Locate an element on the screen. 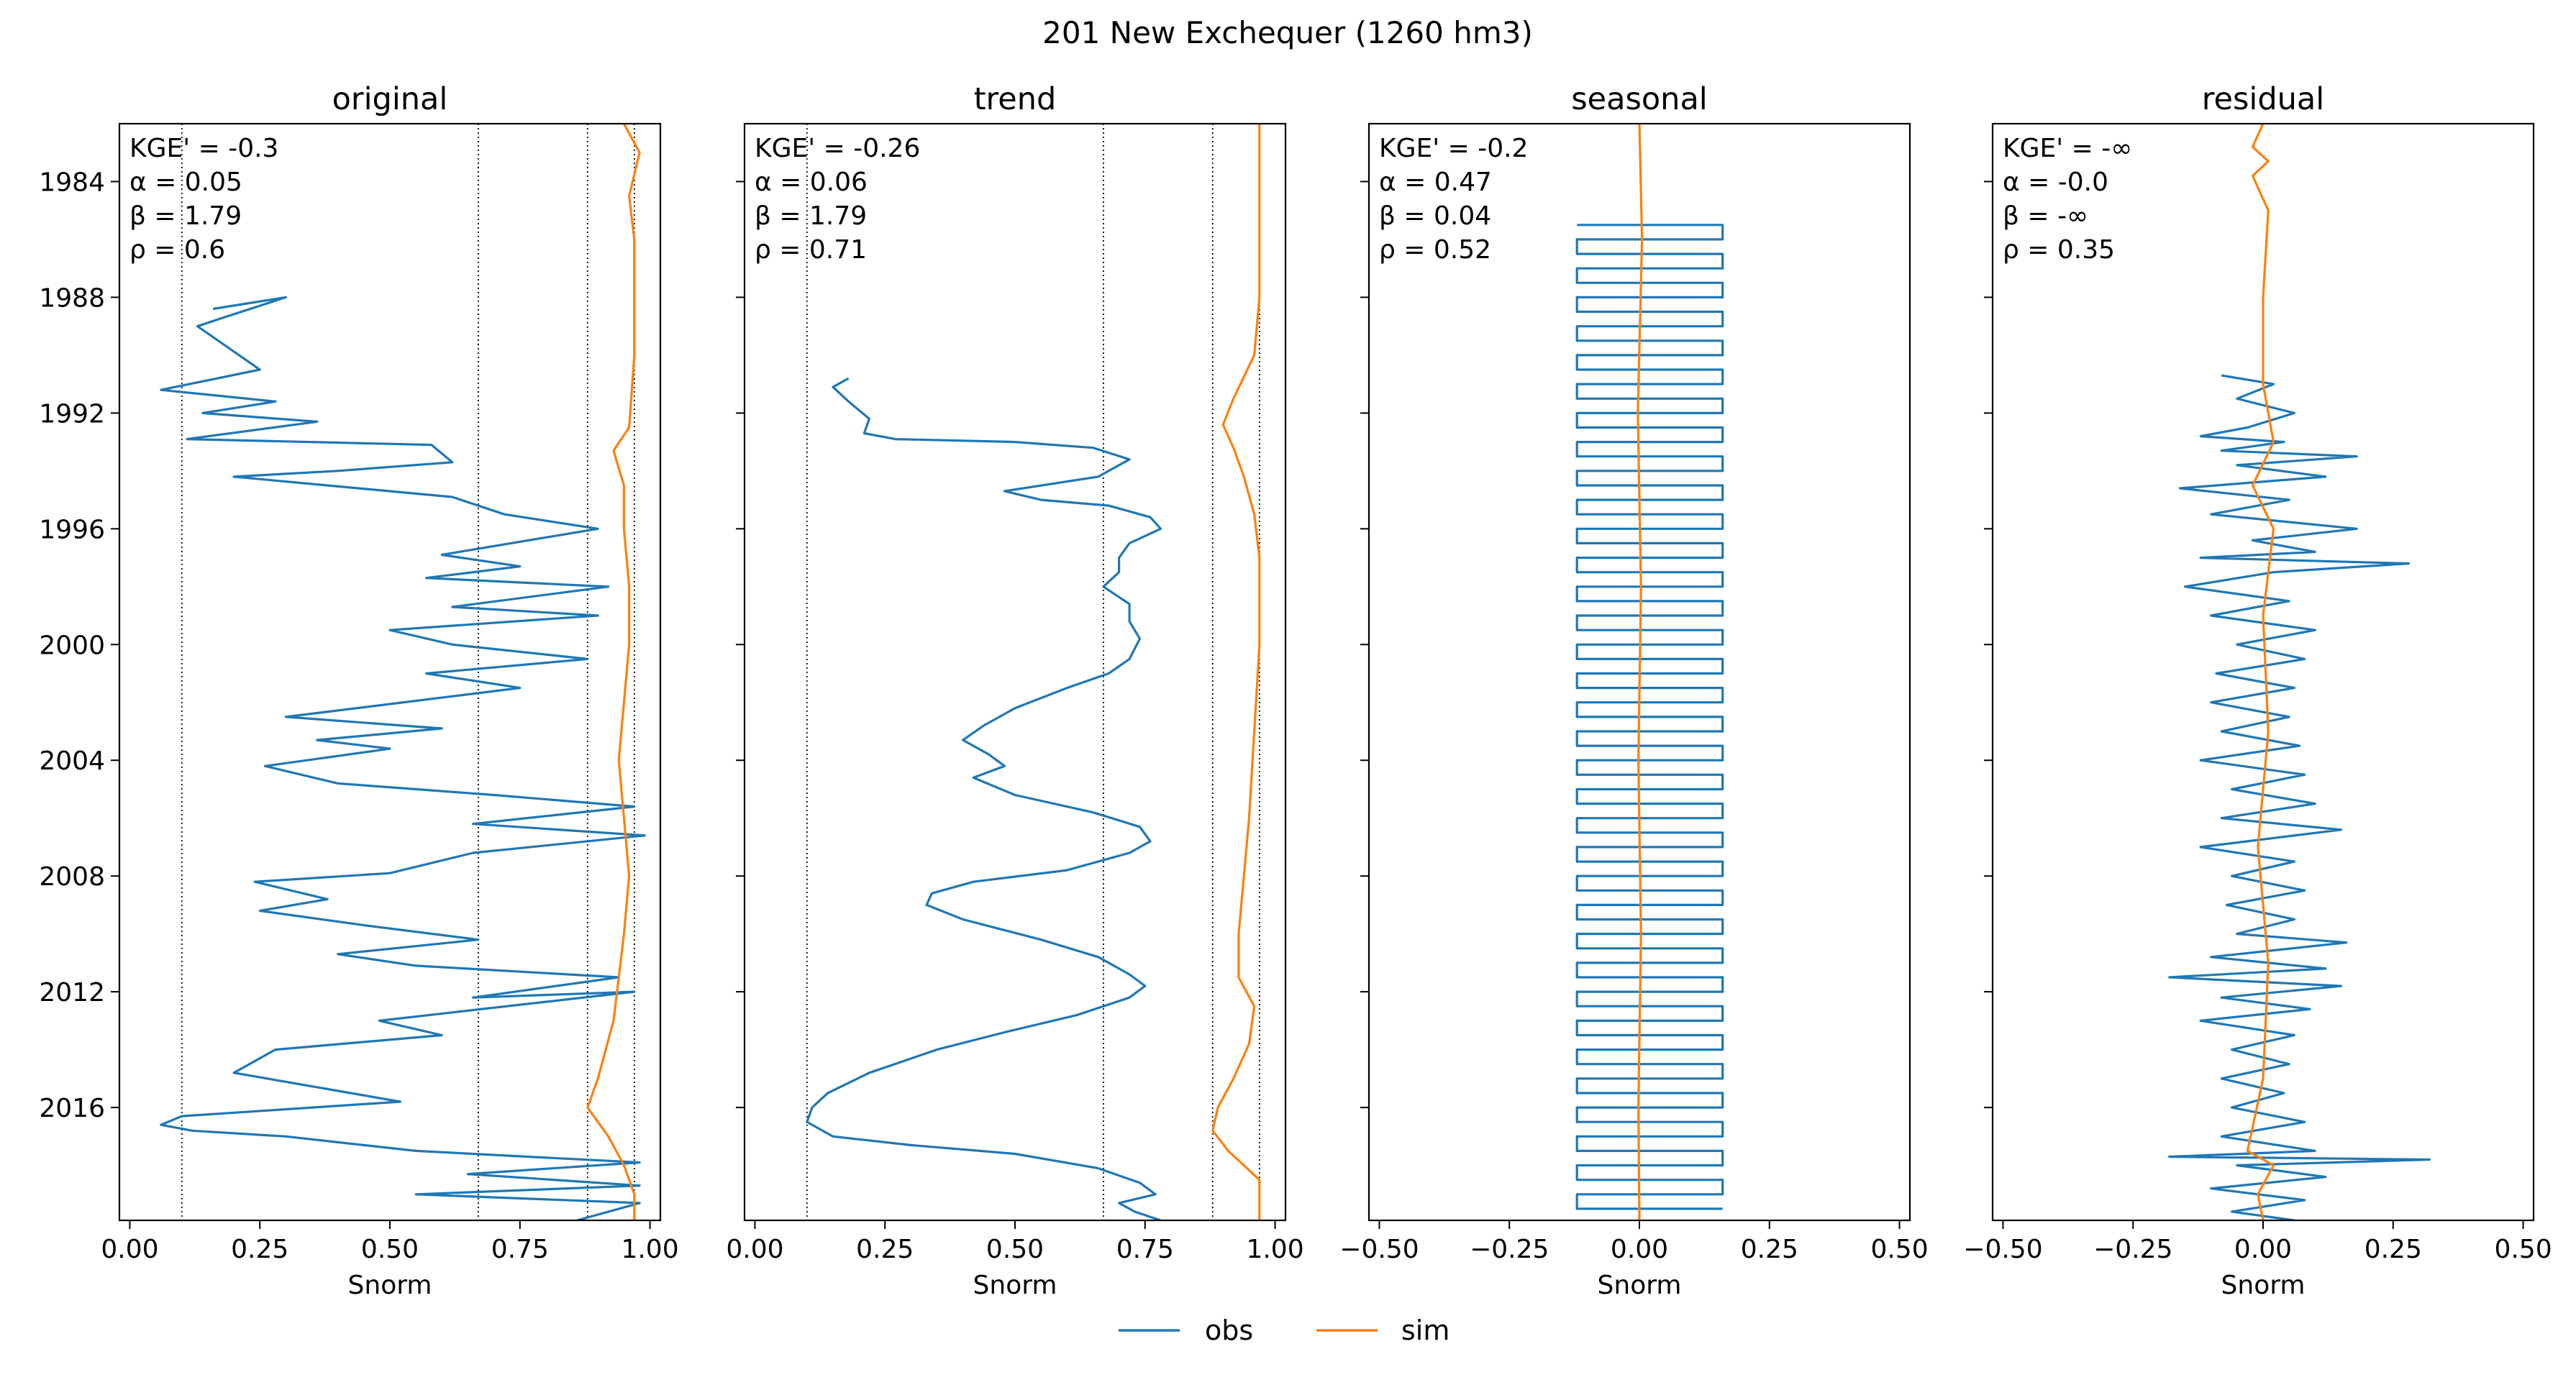 The height and width of the screenshot is (1380, 2576). chart-original-ytick-label-4: 2000 is located at coordinates (72, 645).